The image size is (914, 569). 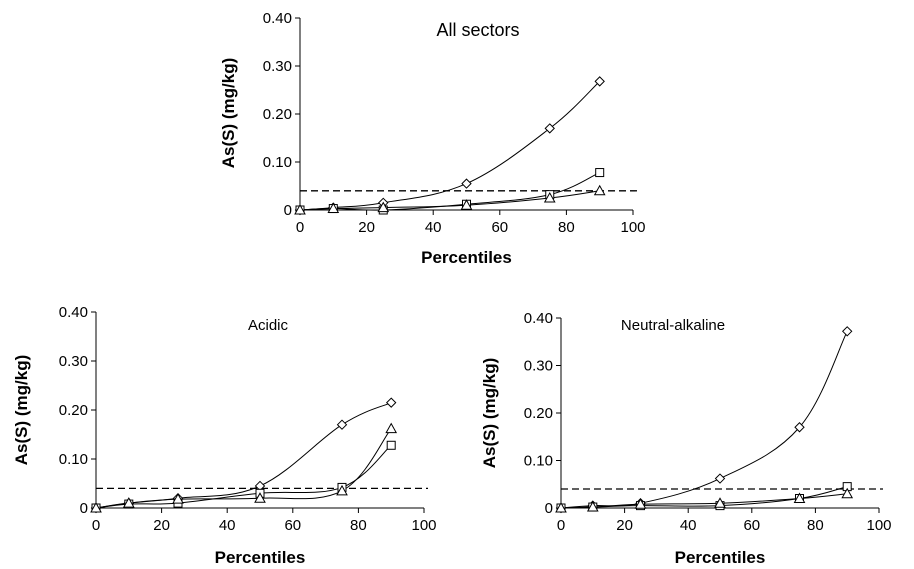 What do you see at coordinates (277, 66) in the screenshot?
I see `chart-0-ytick-label-3: 0.30` at bounding box center [277, 66].